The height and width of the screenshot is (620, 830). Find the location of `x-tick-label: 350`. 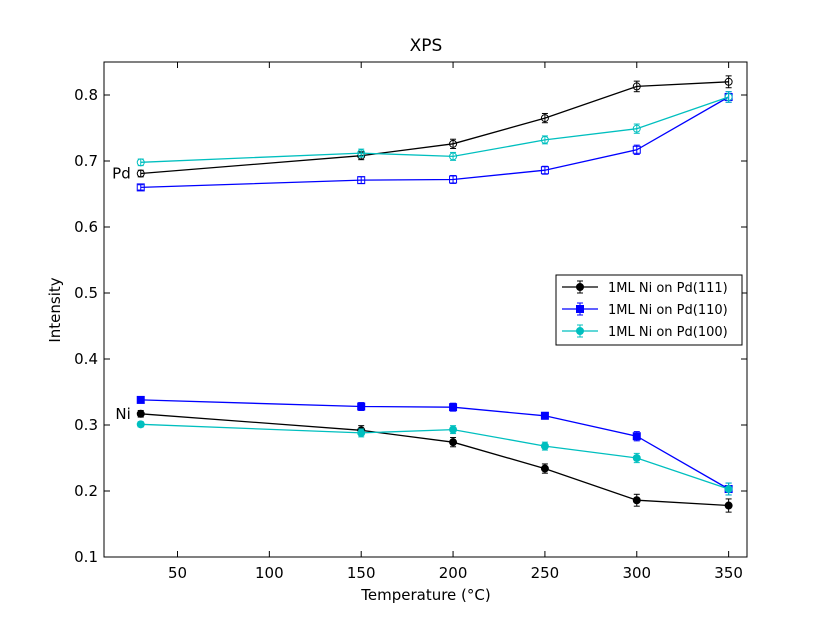

x-tick-label: 350 is located at coordinates (728, 573).